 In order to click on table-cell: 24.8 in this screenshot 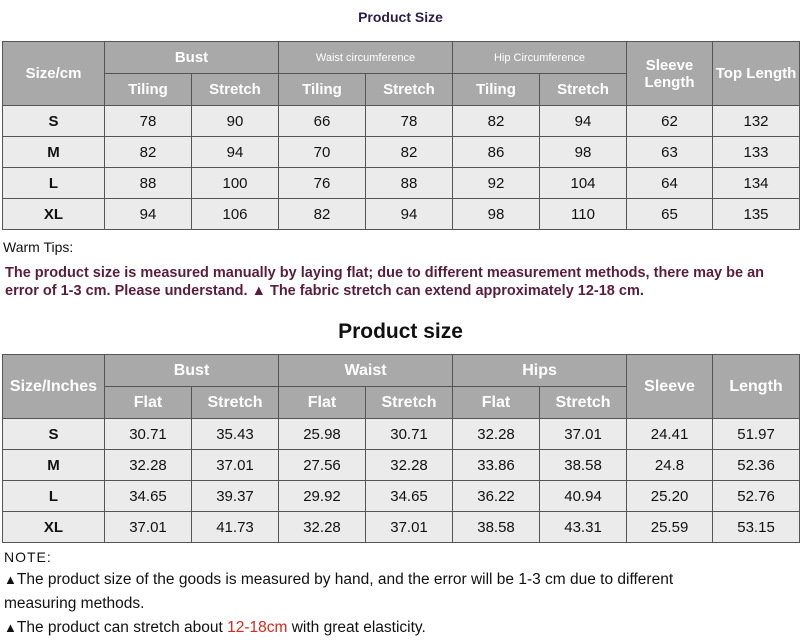, I will do `click(670, 465)`.